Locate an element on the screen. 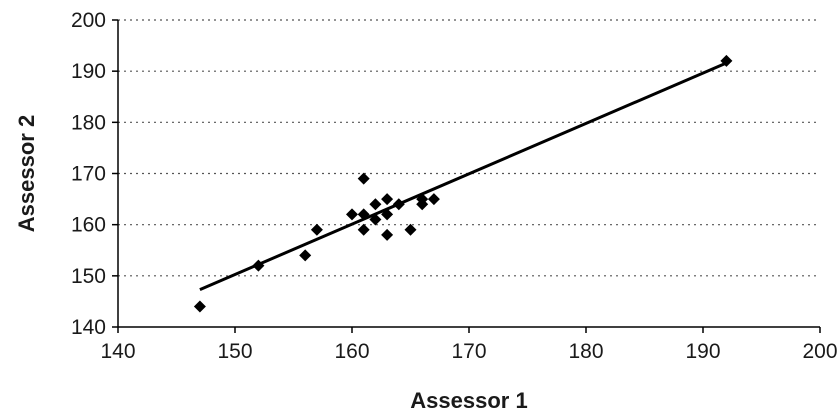 This screenshot has width=840, height=416. y-tick-label: 140 is located at coordinates (88, 327).